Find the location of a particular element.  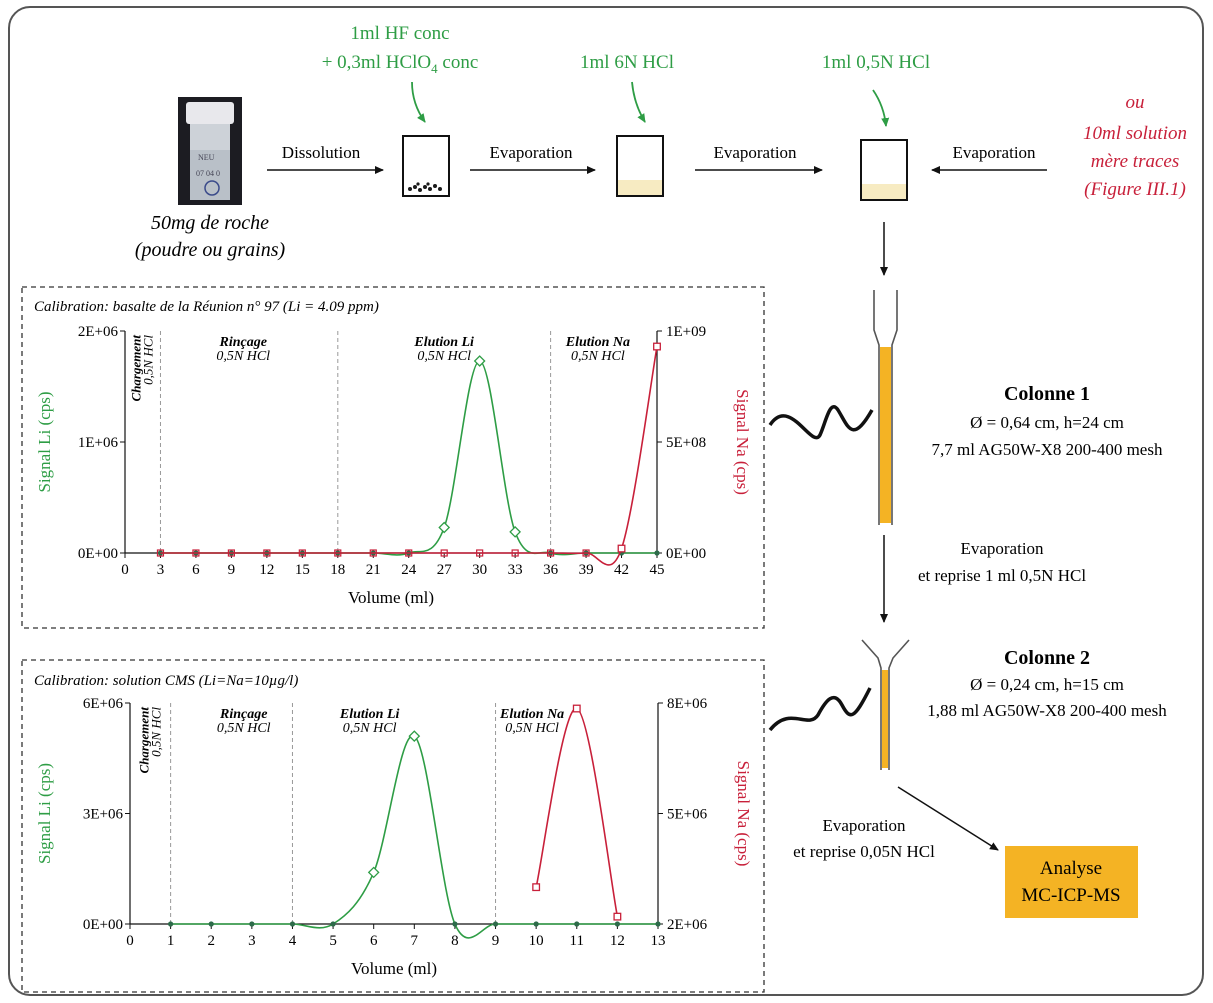

x-tick-label: 1 is located at coordinates (171, 941).